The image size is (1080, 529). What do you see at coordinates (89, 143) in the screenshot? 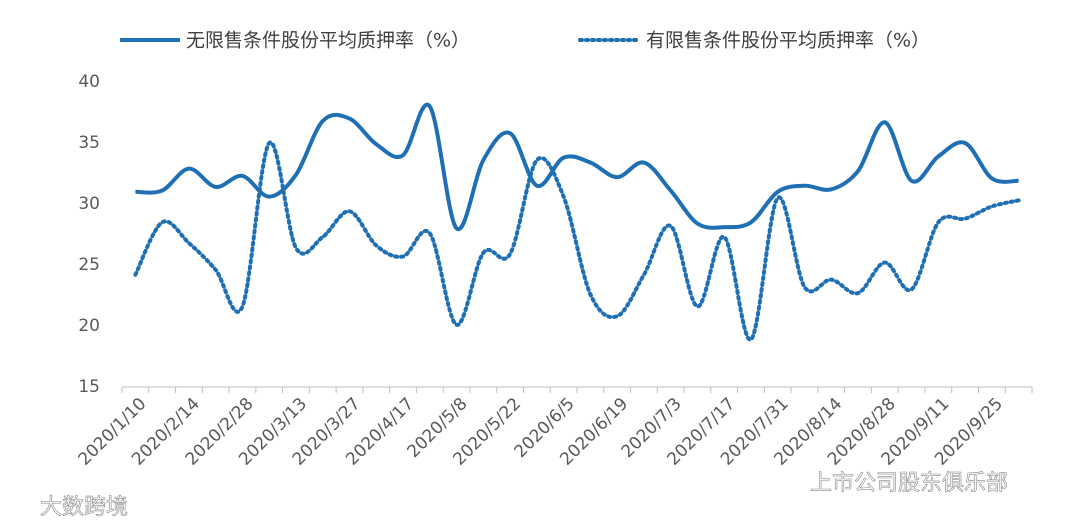
I see `y-tick-label: 35` at bounding box center [89, 143].